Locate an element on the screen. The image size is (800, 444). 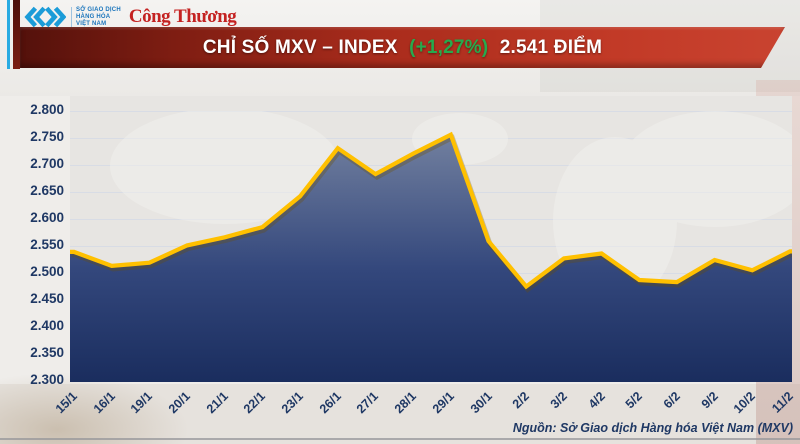
x-tick-label: 30/1 is located at coordinates (481, 403).